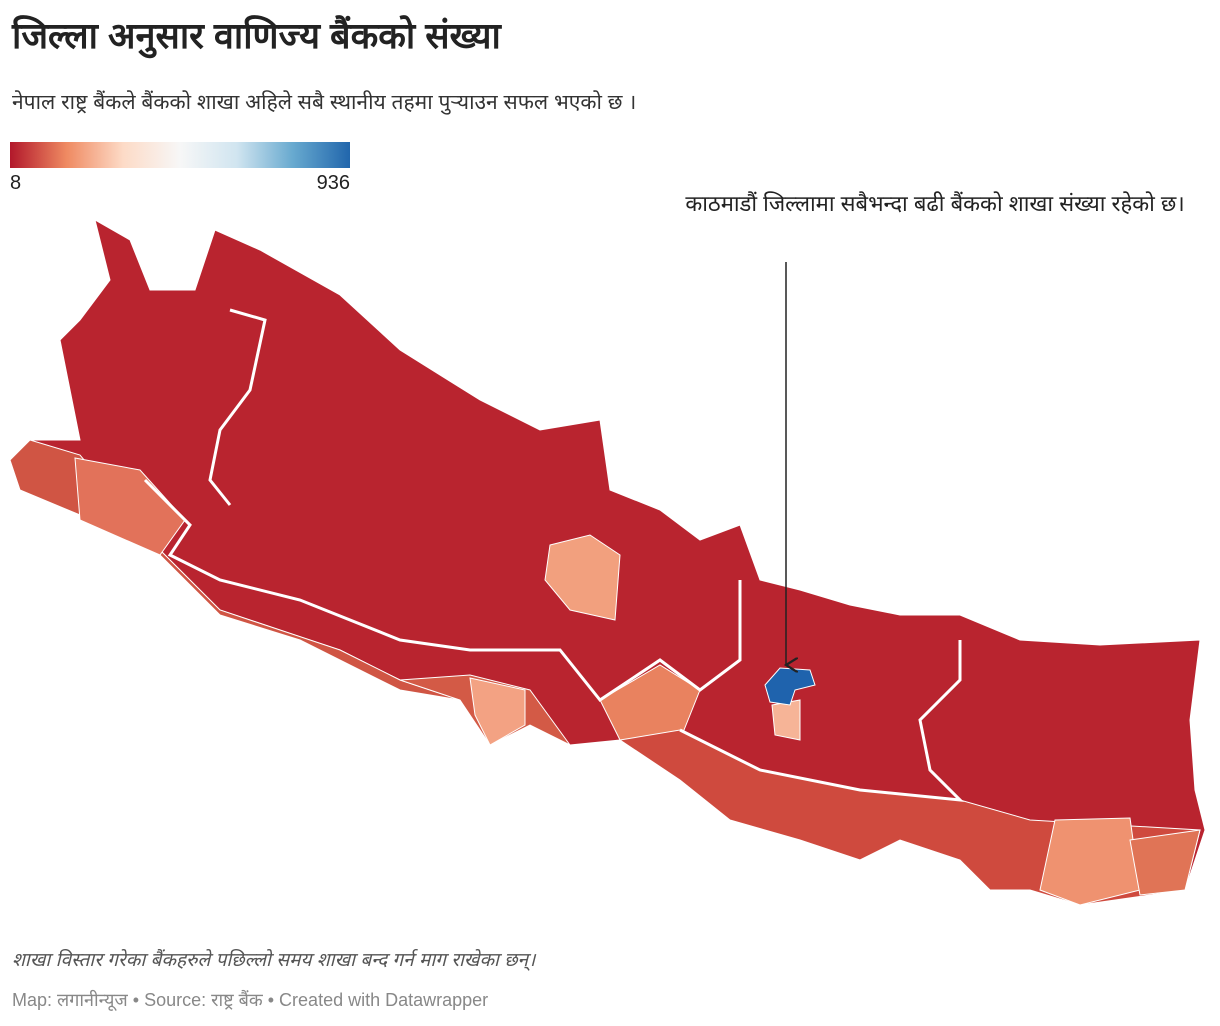 Image resolution: width=1220 pixels, height=1026 pixels. I want to click on legend-gradient, so click(180, 155).